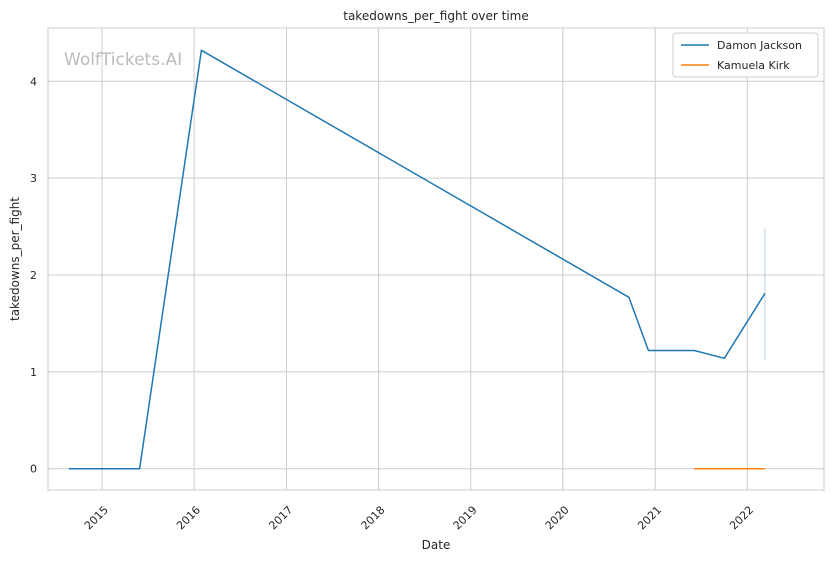  I want to click on x-tick-label: 2018, so click(373, 517).